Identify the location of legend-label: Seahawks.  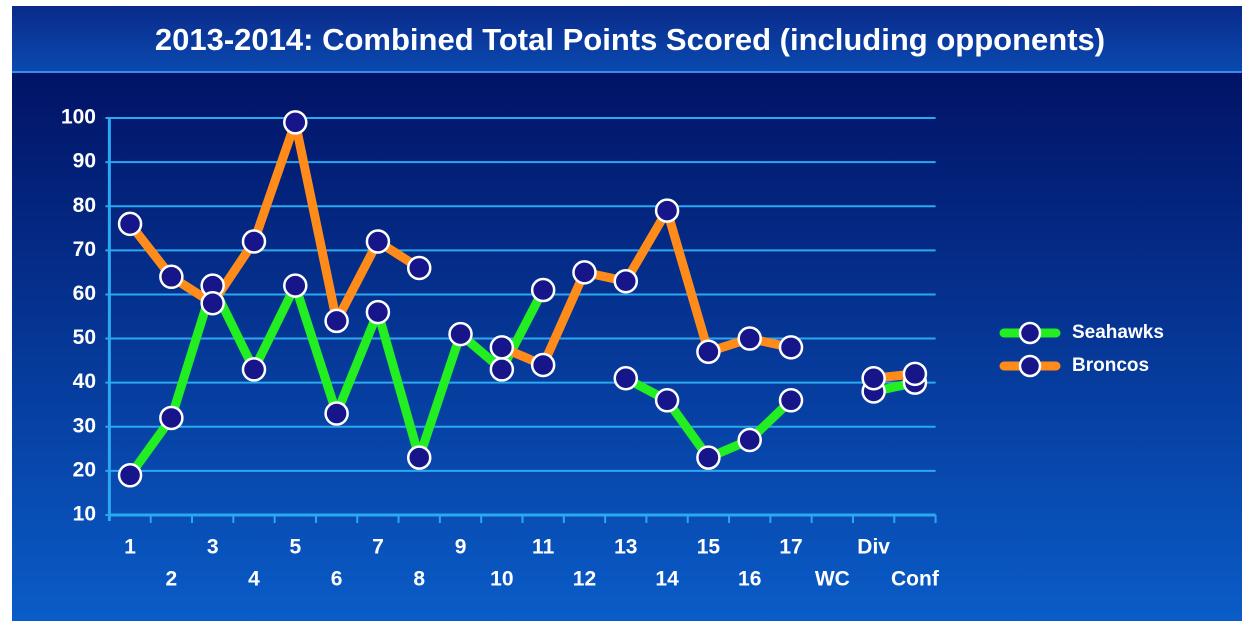
(1118, 332).